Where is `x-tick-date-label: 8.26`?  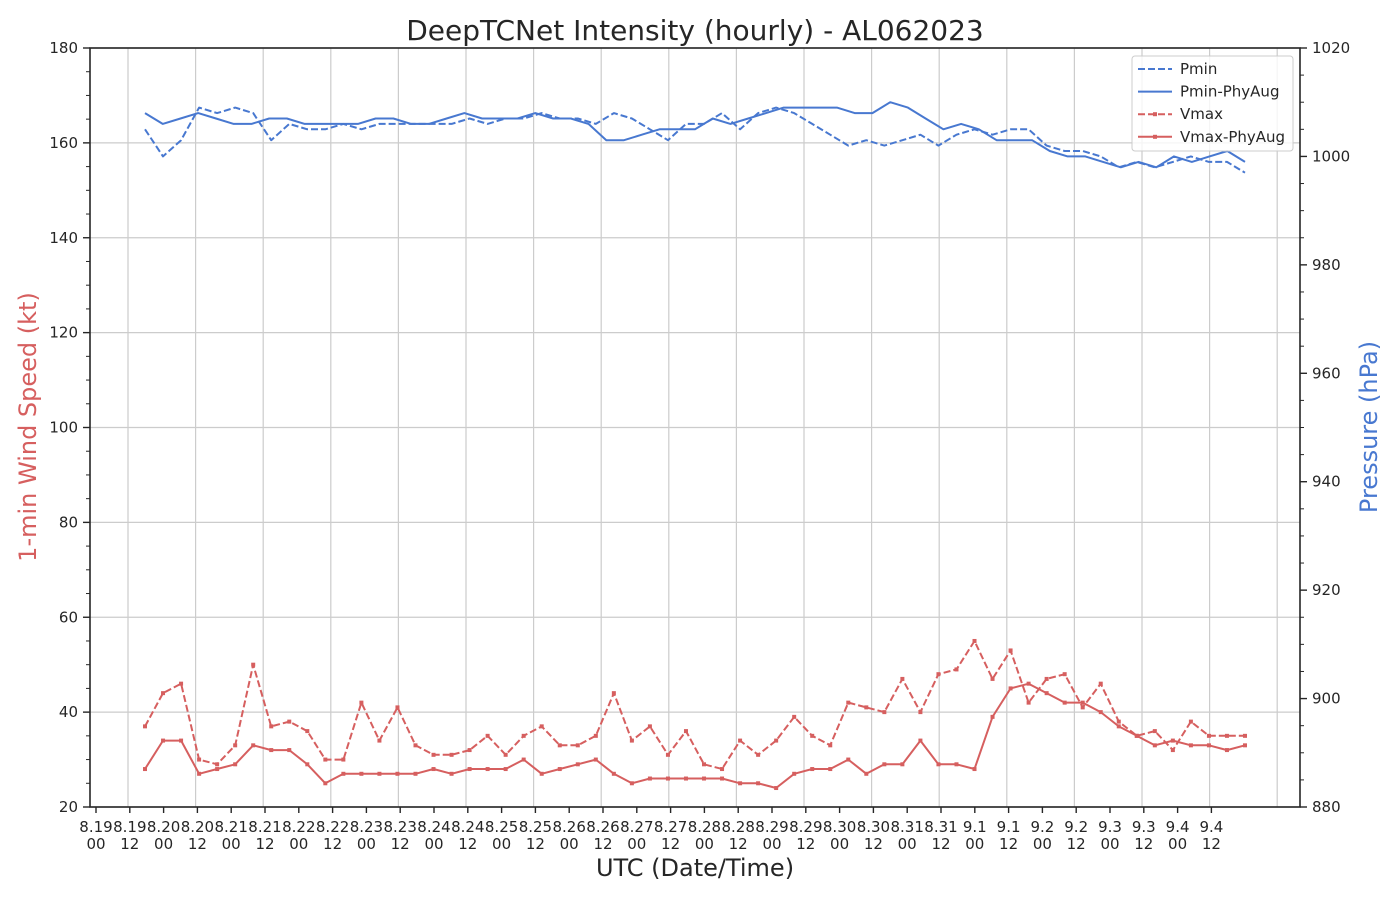 x-tick-date-label: 8.26 is located at coordinates (602, 827).